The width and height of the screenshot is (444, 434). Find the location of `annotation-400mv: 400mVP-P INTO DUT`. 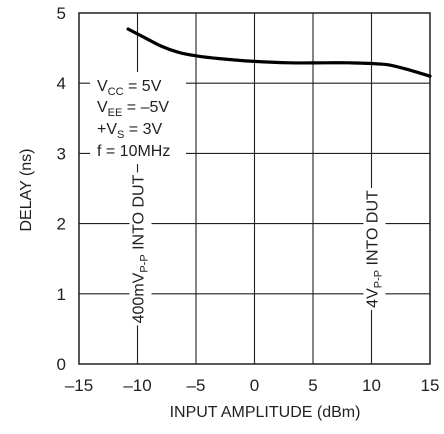

annotation-400mv: 400mVP-P INTO DUT is located at coordinates (140, 249).